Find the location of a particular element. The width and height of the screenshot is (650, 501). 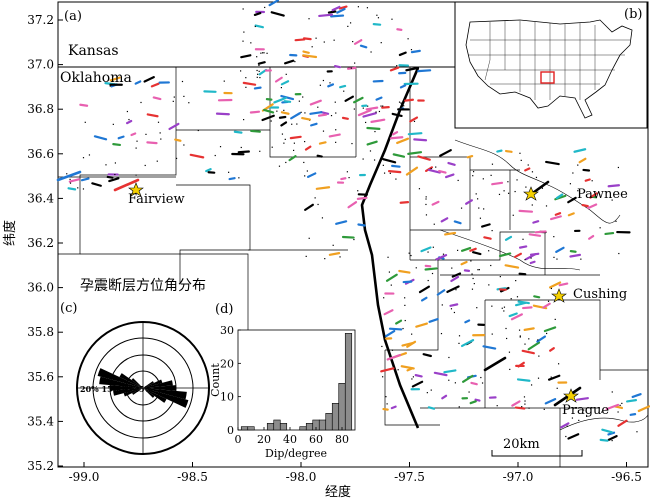

histogram-bar is located at coordinates (329, 422).